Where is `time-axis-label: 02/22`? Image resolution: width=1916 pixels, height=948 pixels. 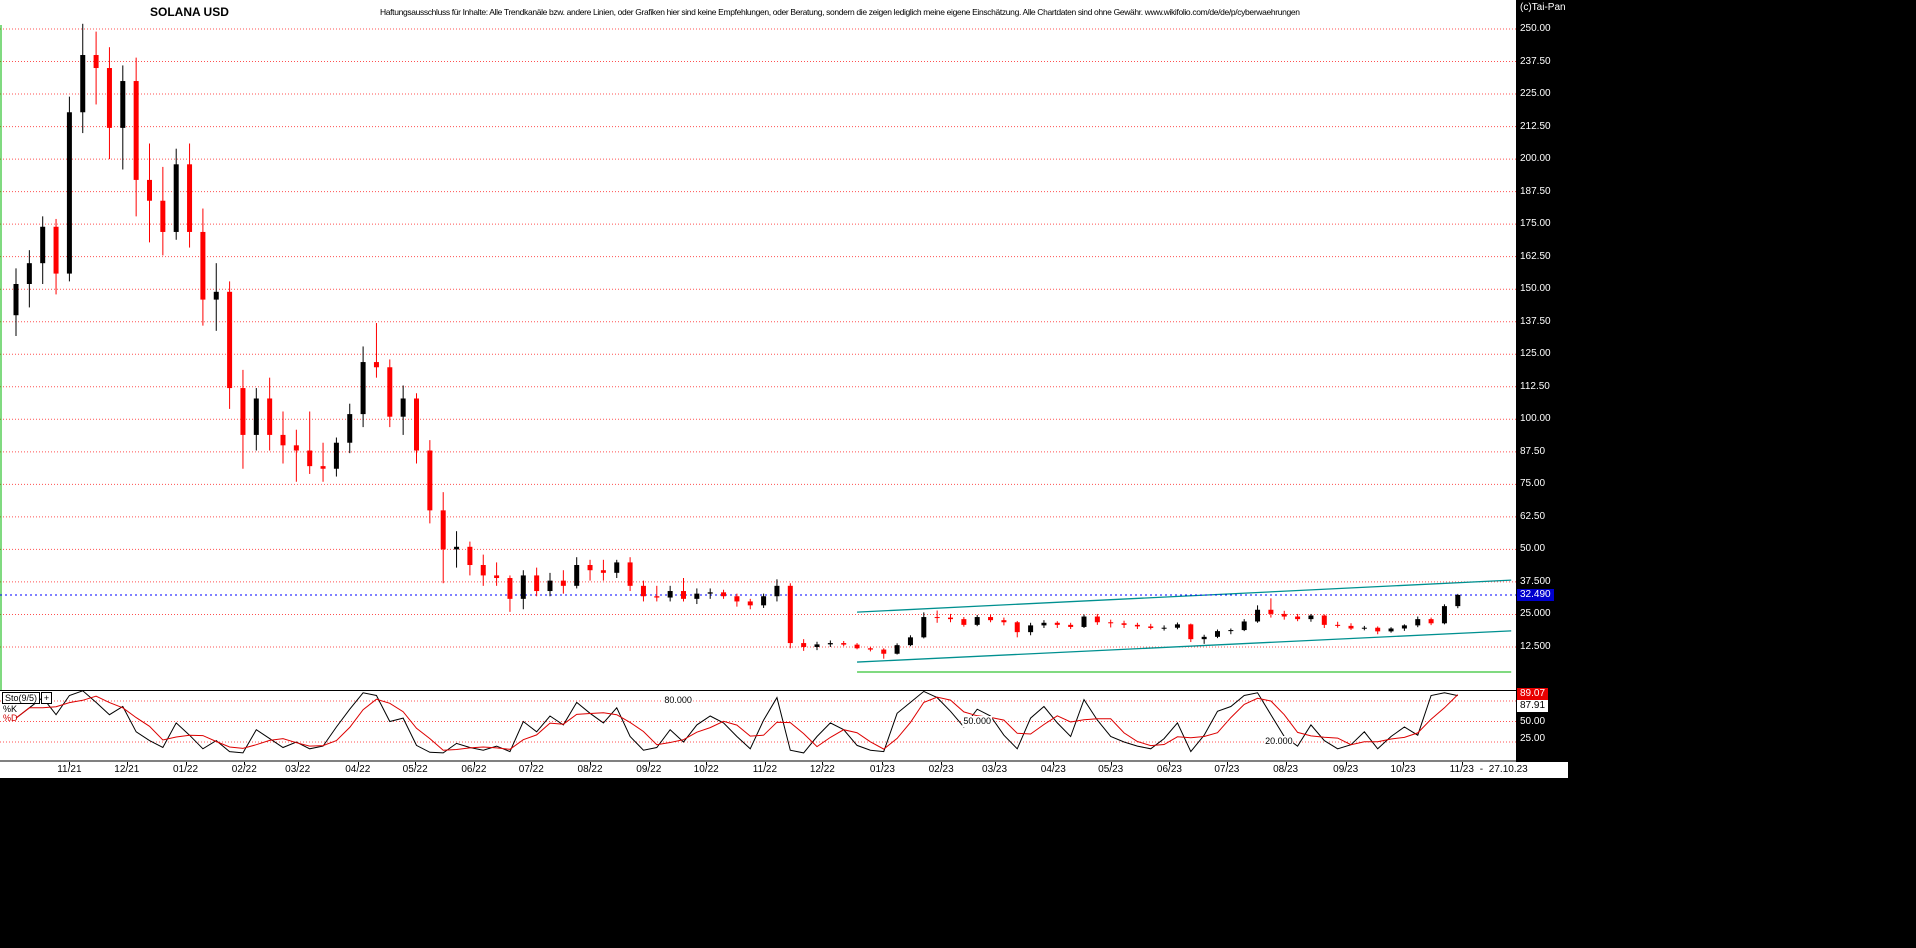
time-axis-label: 02/22 is located at coordinates (244, 769).